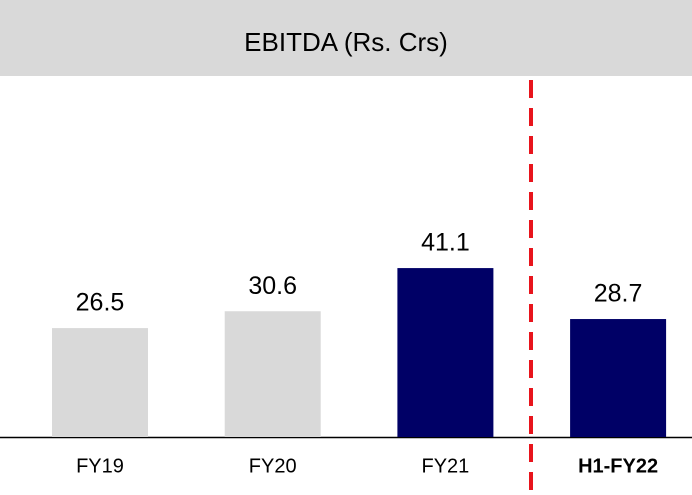 The height and width of the screenshot is (495, 692). I want to click on x-tick-label: FY19, so click(100, 466).